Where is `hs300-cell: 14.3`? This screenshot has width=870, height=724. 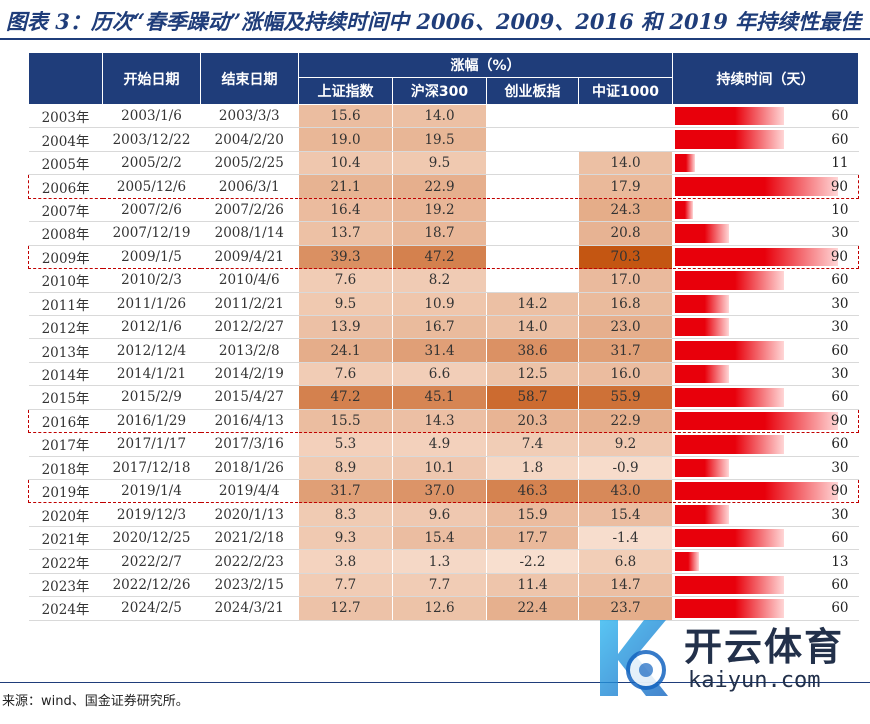 hs300-cell: 14.3 is located at coordinates (439, 421).